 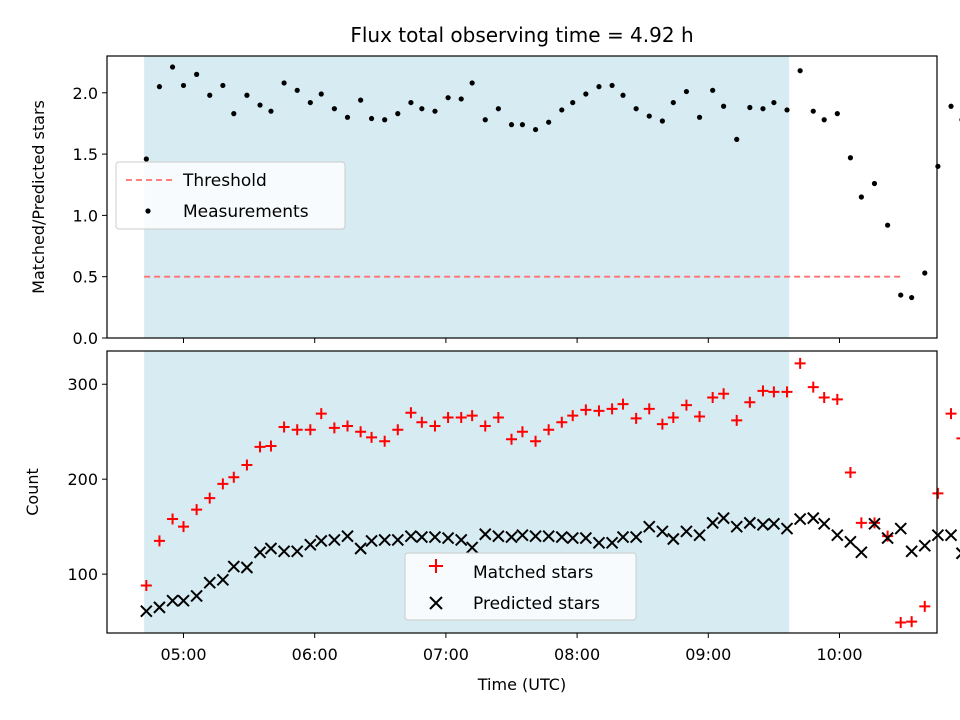 I want to click on x-tick-label: 10:00, so click(x=839, y=654).